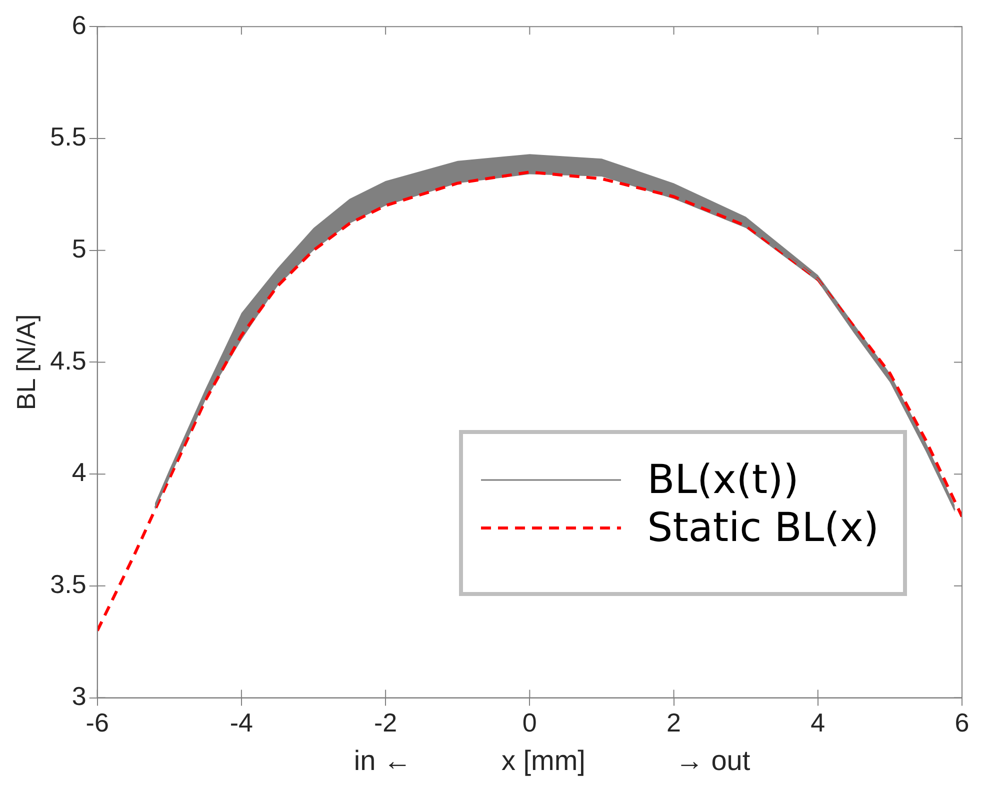  I want to click on x-tick-label: 0, so click(529, 723).